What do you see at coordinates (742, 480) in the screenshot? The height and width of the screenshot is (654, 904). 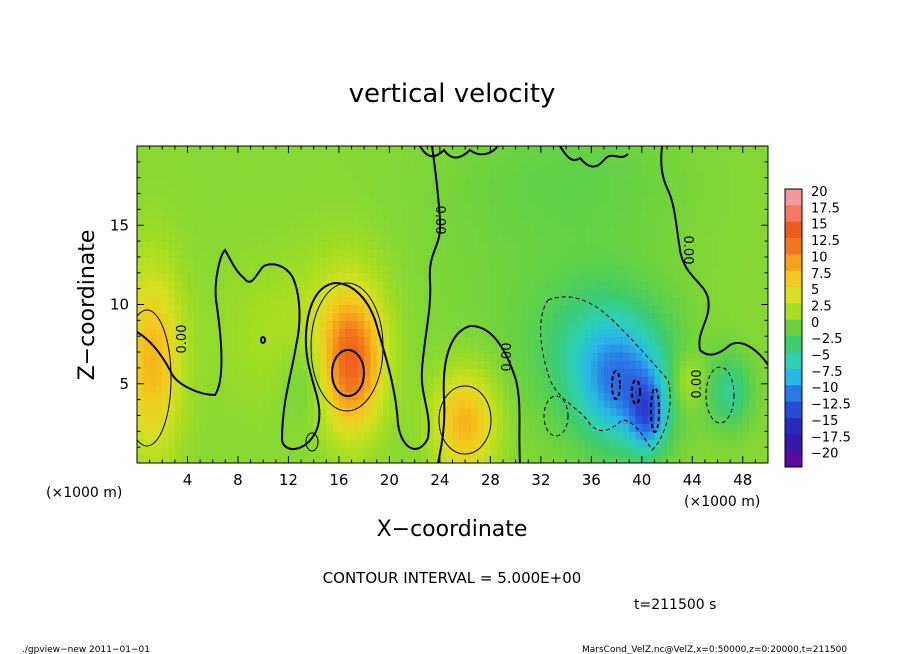 I see `x-tick-label: 48` at bounding box center [742, 480].